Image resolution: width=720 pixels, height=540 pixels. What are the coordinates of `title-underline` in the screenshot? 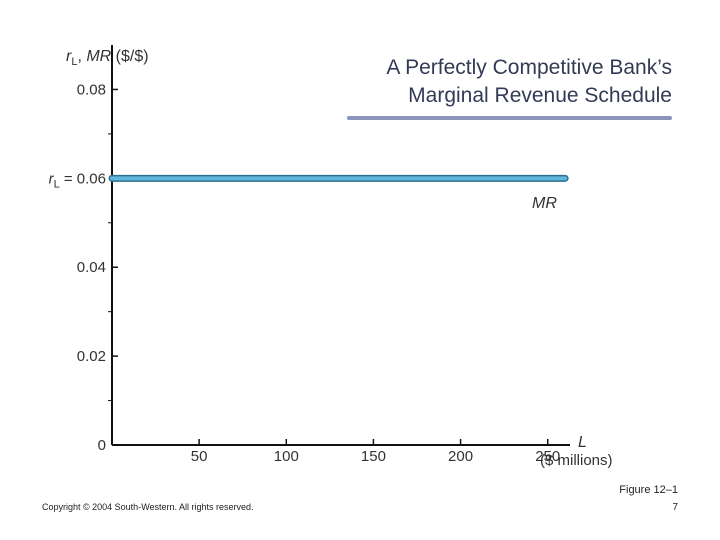 It's located at (509, 118).